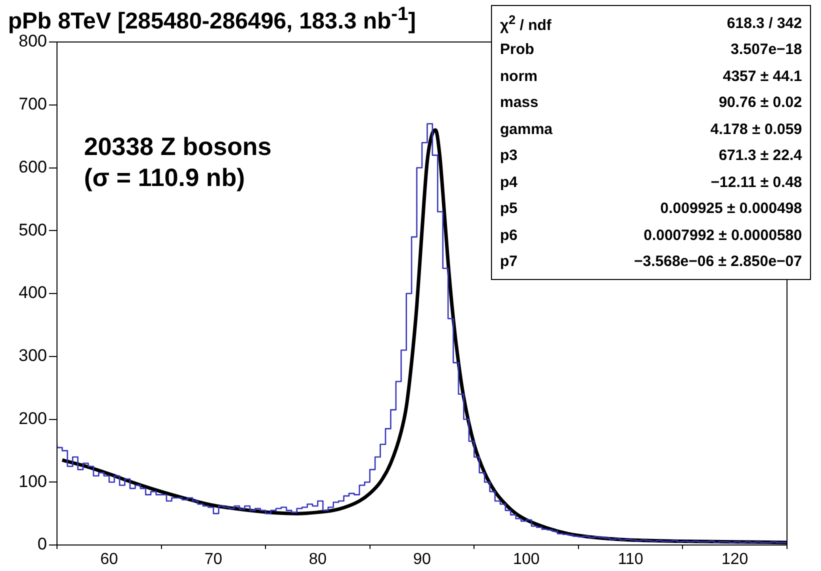 This screenshot has height=571, width=821. Describe the element at coordinates (526, 23) in the screenshot. I see `text: χ$^{2}$ / ndf` at that location.